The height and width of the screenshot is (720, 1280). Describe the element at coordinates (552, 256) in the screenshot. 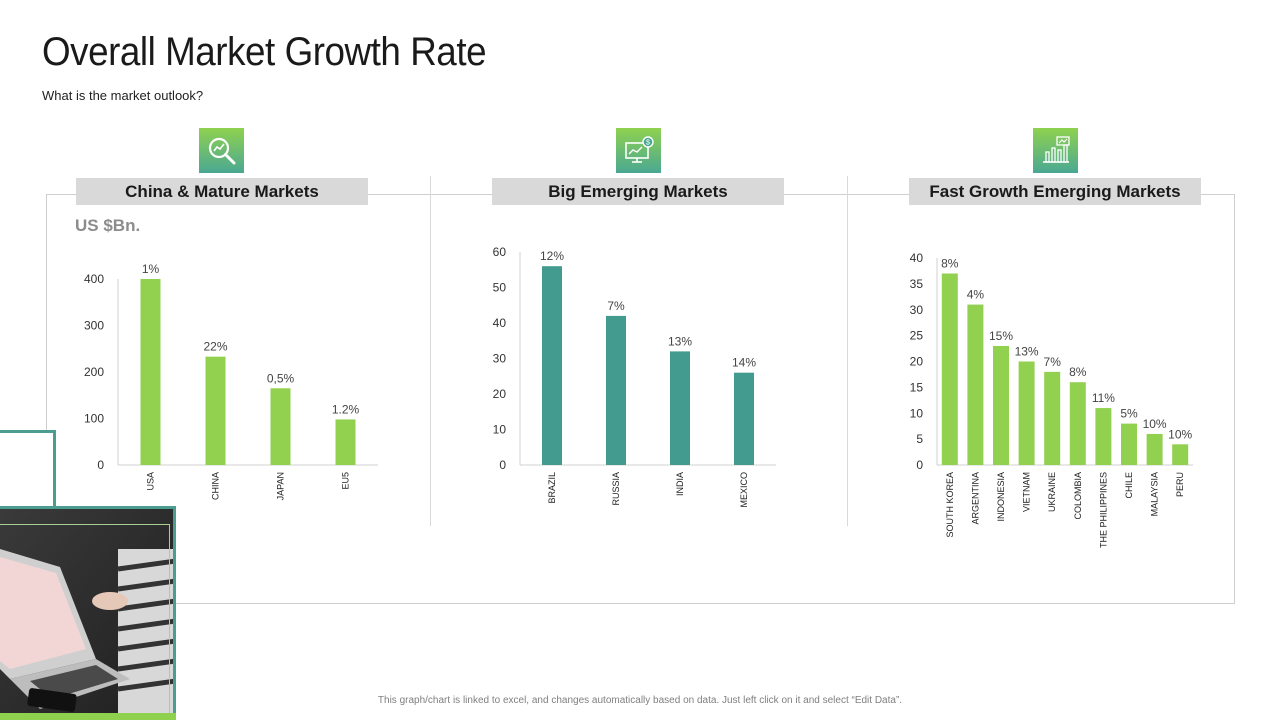

I see `data-label: 12%` at that location.